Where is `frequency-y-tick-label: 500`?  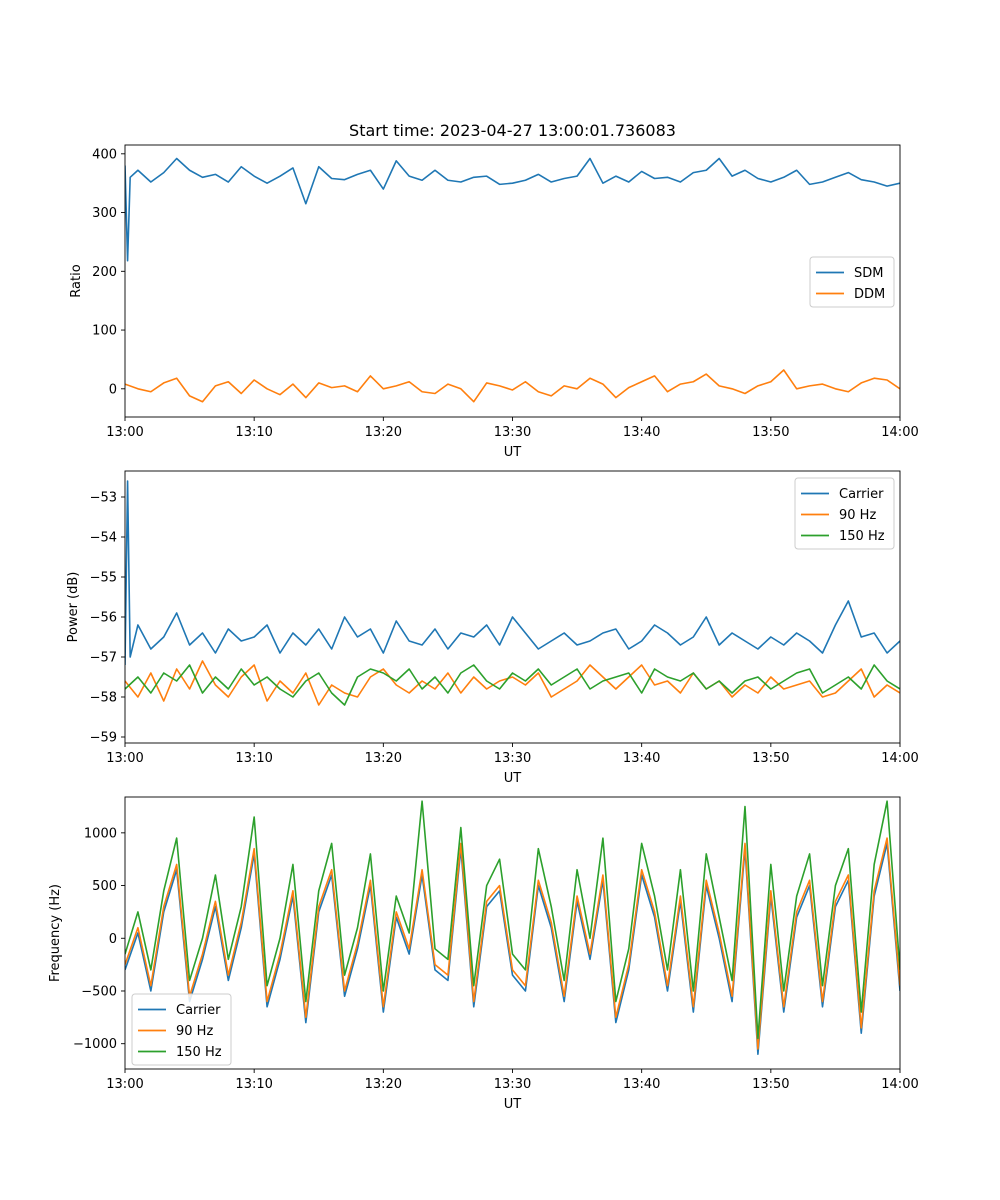 frequency-y-tick-label: 500 is located at coordinates (104, 886).